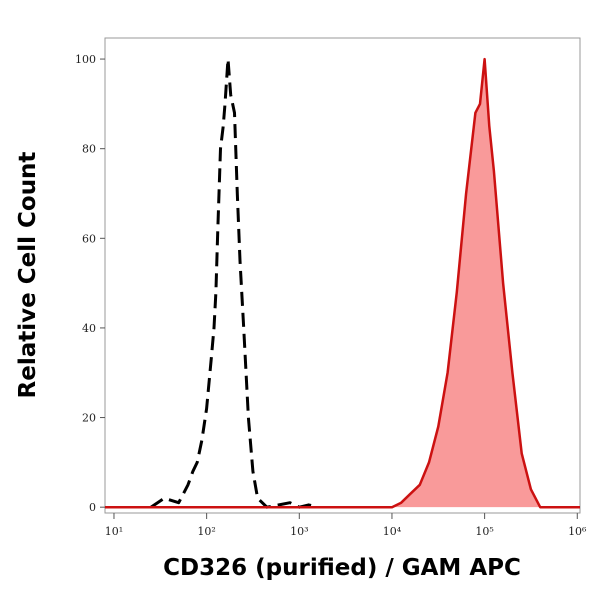 This screenshot has height=595, width=600. Describe the element at coordinates (28, 275) in the screenshot. I see `y-axis-title: Relative Cell Count` at that location.